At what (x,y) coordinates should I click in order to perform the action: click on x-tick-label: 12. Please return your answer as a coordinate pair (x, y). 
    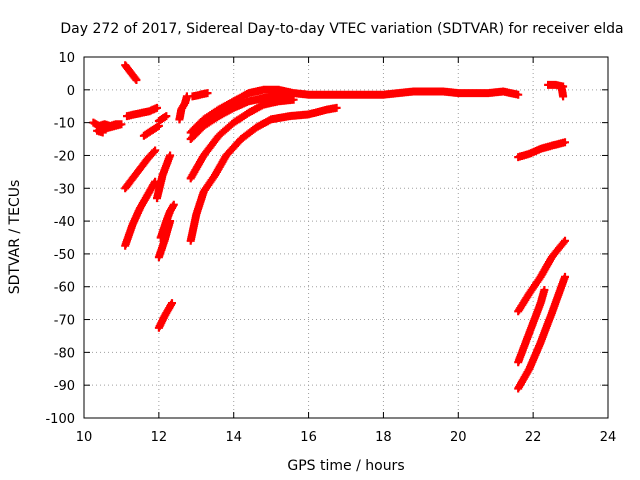
    Looking at the image, I should click on (159, 437).